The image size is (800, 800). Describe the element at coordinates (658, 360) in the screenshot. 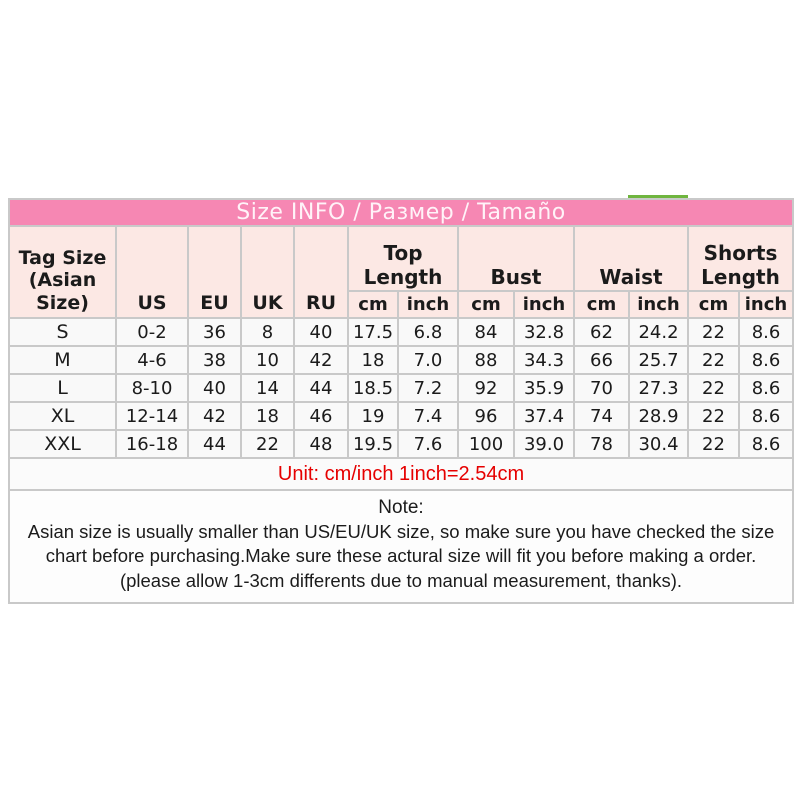

I see `size-cell: 25.7` at that location.